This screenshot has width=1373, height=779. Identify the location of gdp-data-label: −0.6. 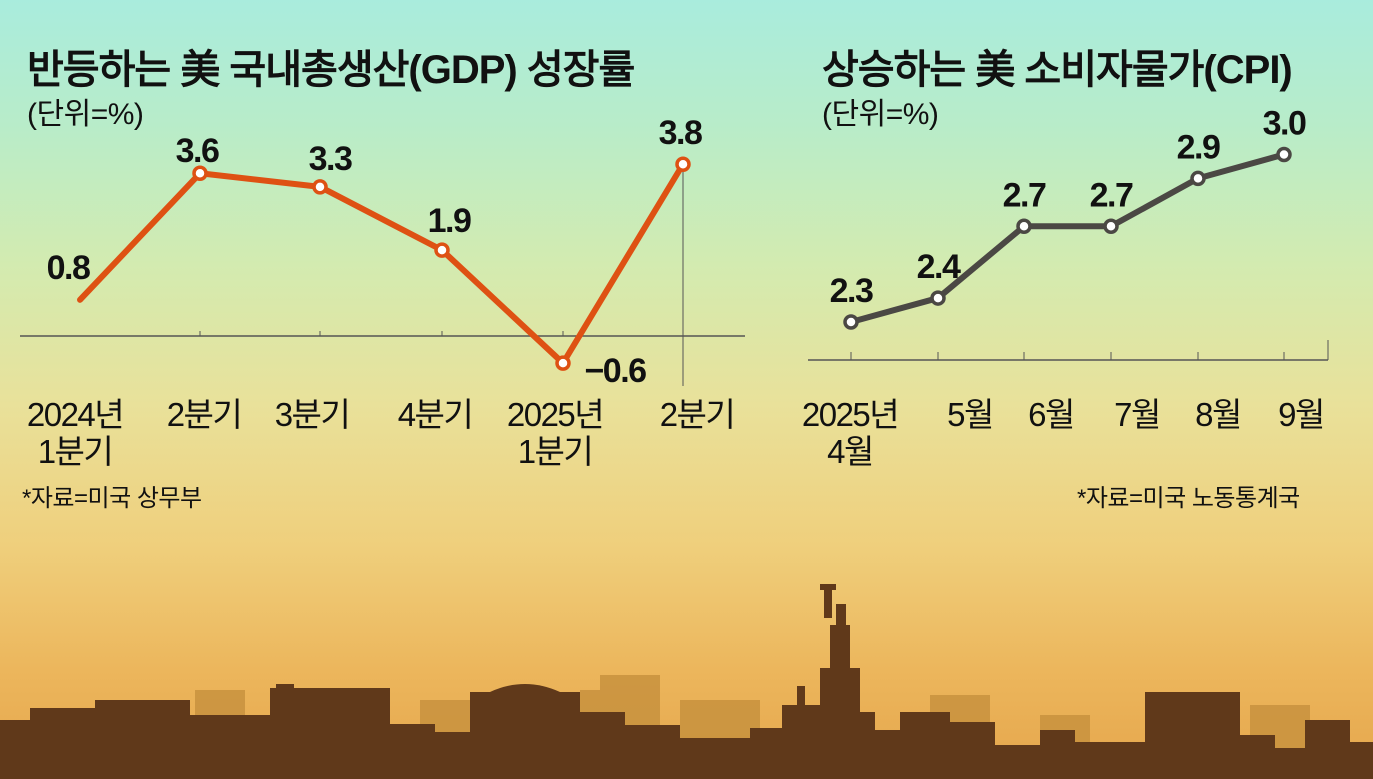
(615, 371).